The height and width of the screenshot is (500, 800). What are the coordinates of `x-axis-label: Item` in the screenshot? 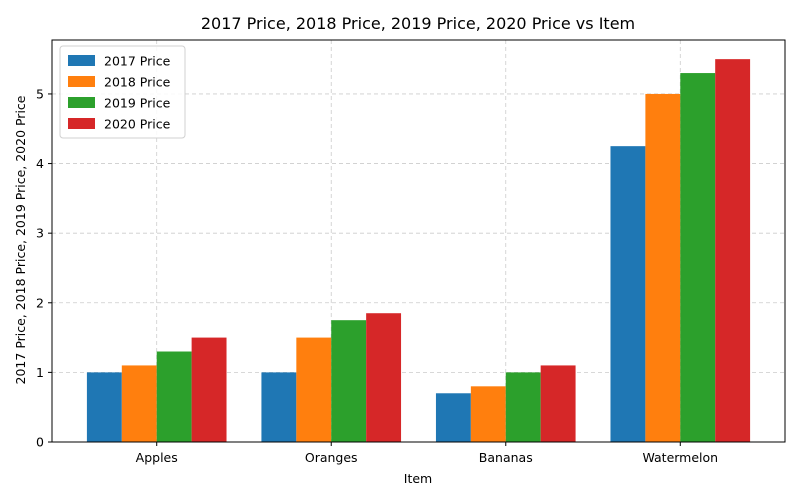 It's located at (418, 478).